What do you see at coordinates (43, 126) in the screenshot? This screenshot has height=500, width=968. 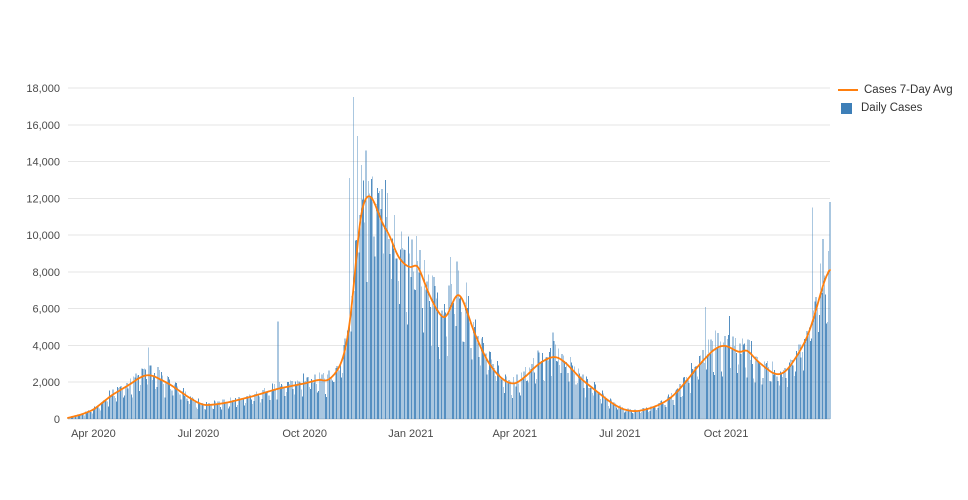 I see `svg-text: 16,000` at bounding box center [43, 126].